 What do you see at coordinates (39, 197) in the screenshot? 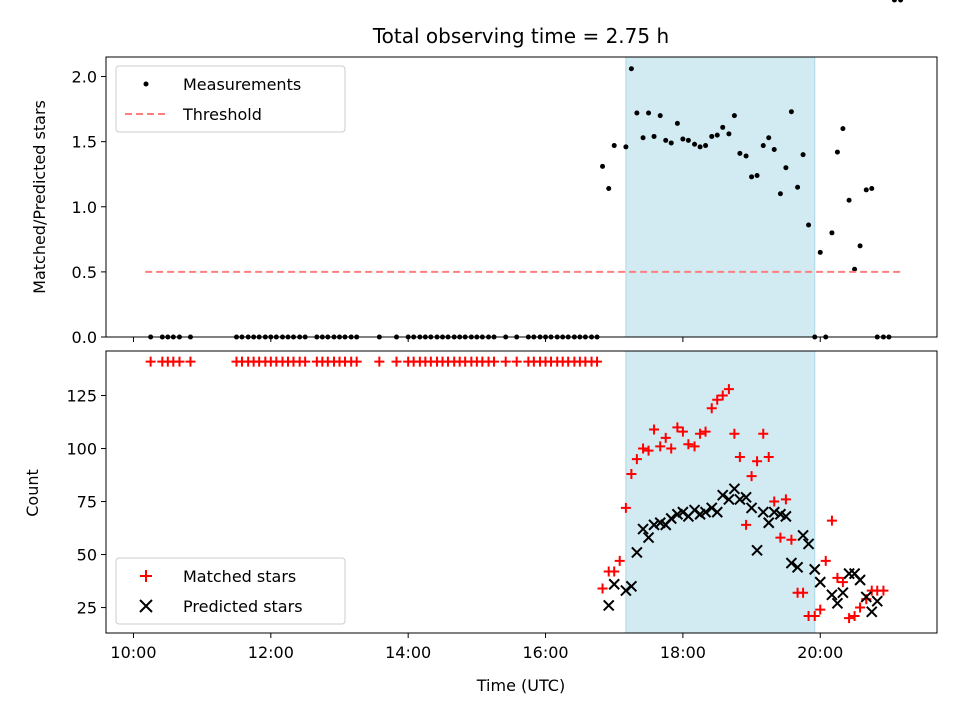
I see `top-y-axis-label: Matched/Predicted stars` at bounding box center [39, 197].